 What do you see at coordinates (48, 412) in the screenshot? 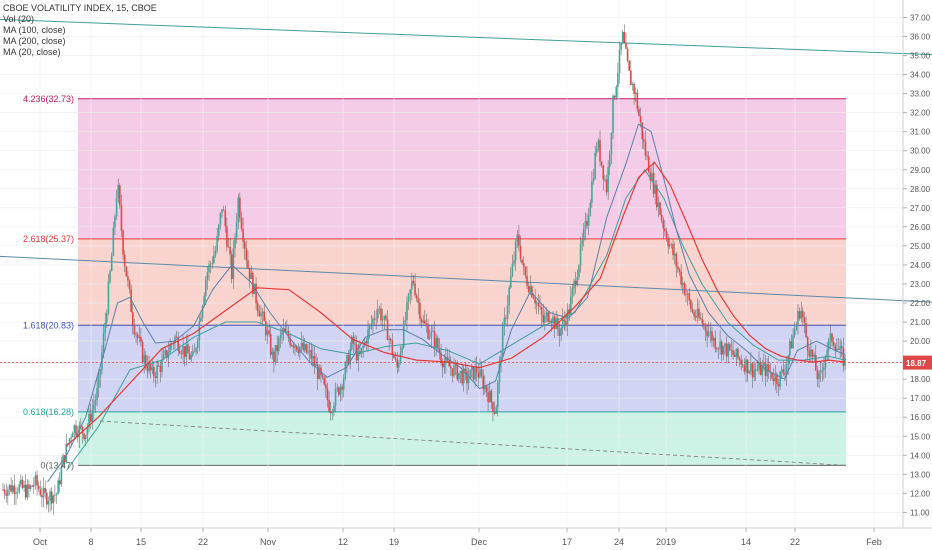
I see `fib-level-label: 0.618(16.28)` at bounding box center [48, 412].